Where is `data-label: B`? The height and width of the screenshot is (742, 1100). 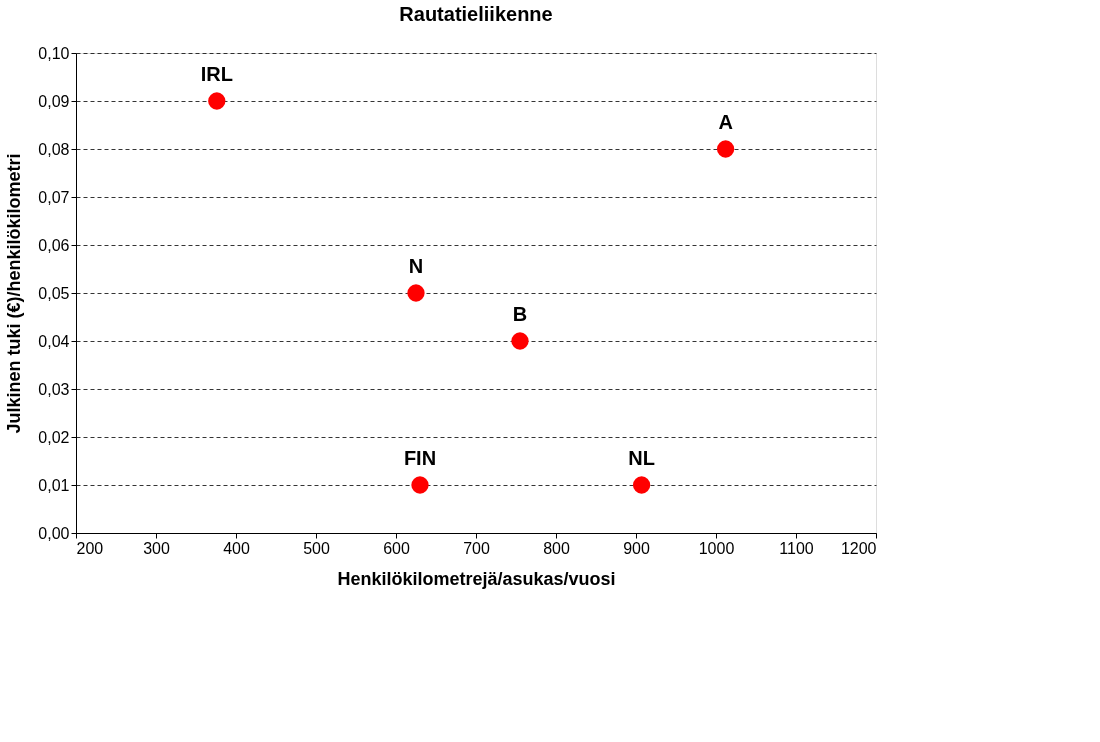
data-label: B is located at coordinates (520, 314).